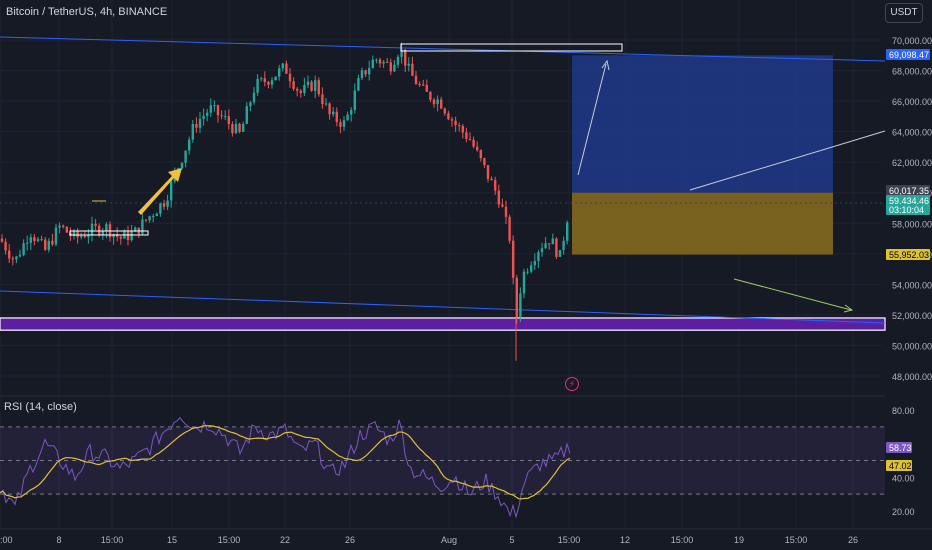 This screenshot has height=550, width=932. What do you see at coordinates (285, 540) in the screenshot?
I see `time-tick-label: 22` at bounding box center [285, 540].